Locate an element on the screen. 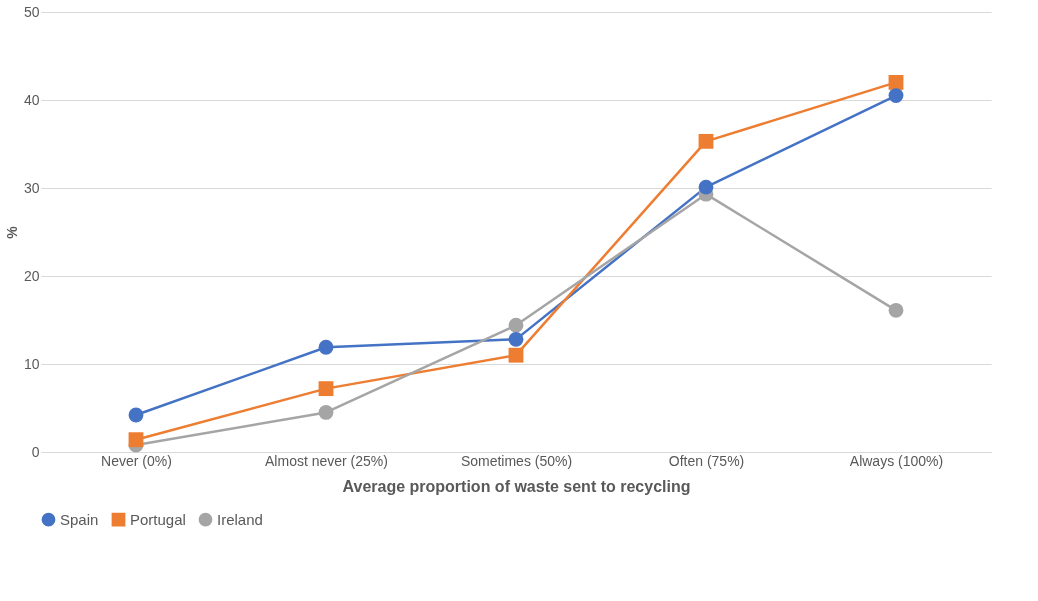  x-tick-label: Almost never (25%) is located at coordinates (326, 460).